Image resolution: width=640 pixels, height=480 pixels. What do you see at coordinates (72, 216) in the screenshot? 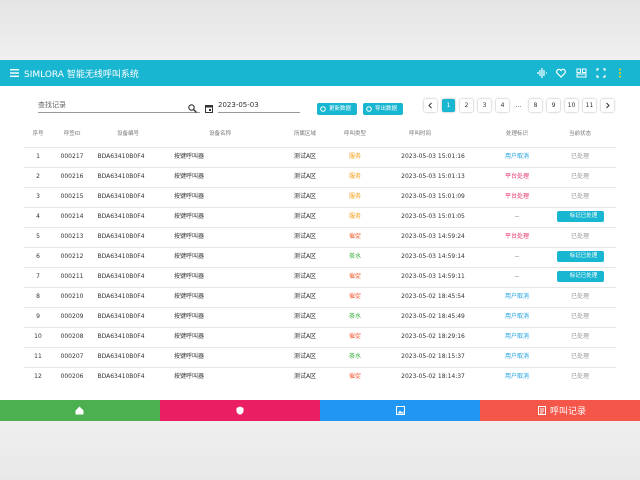
I see `table-cell: 000214` at bounding box center [72, 216].